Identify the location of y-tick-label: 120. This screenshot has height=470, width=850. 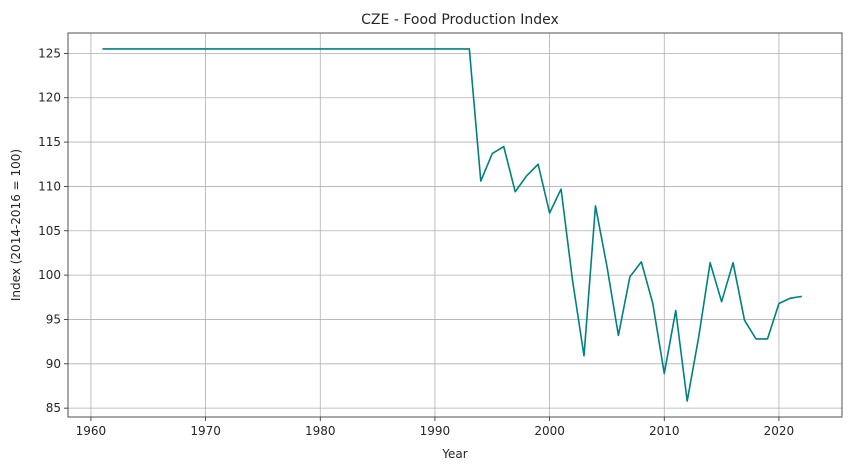
(49, 98).